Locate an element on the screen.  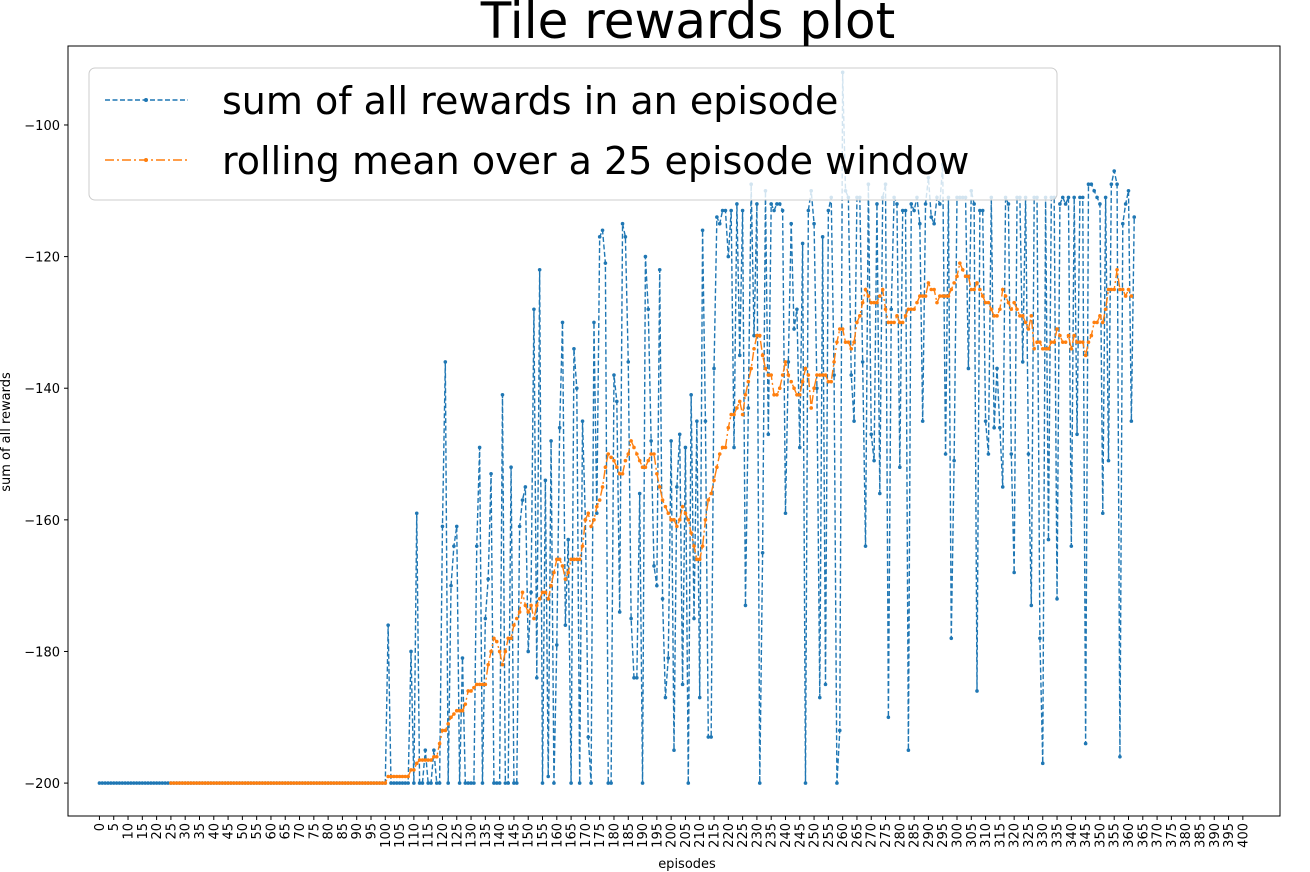
x-tick-label: 250 is located at coordinates (815, 835).